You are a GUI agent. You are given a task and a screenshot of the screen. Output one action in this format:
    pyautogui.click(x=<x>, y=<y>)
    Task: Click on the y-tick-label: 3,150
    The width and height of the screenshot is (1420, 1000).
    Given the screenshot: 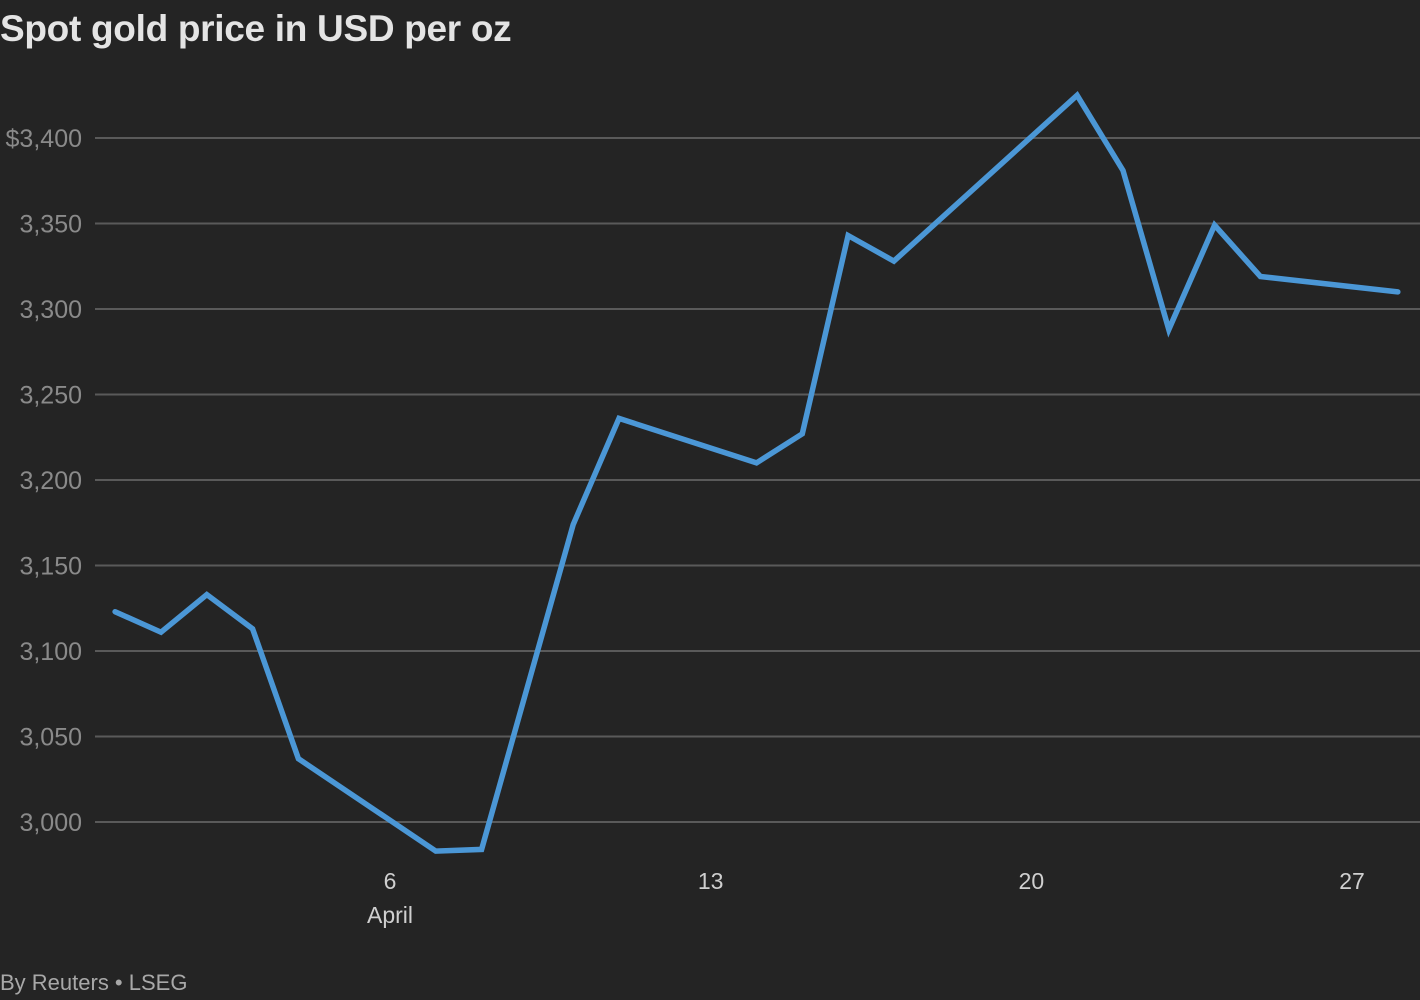 What is the action you would take?
    pyautogui.click(x=50, y=567)
    